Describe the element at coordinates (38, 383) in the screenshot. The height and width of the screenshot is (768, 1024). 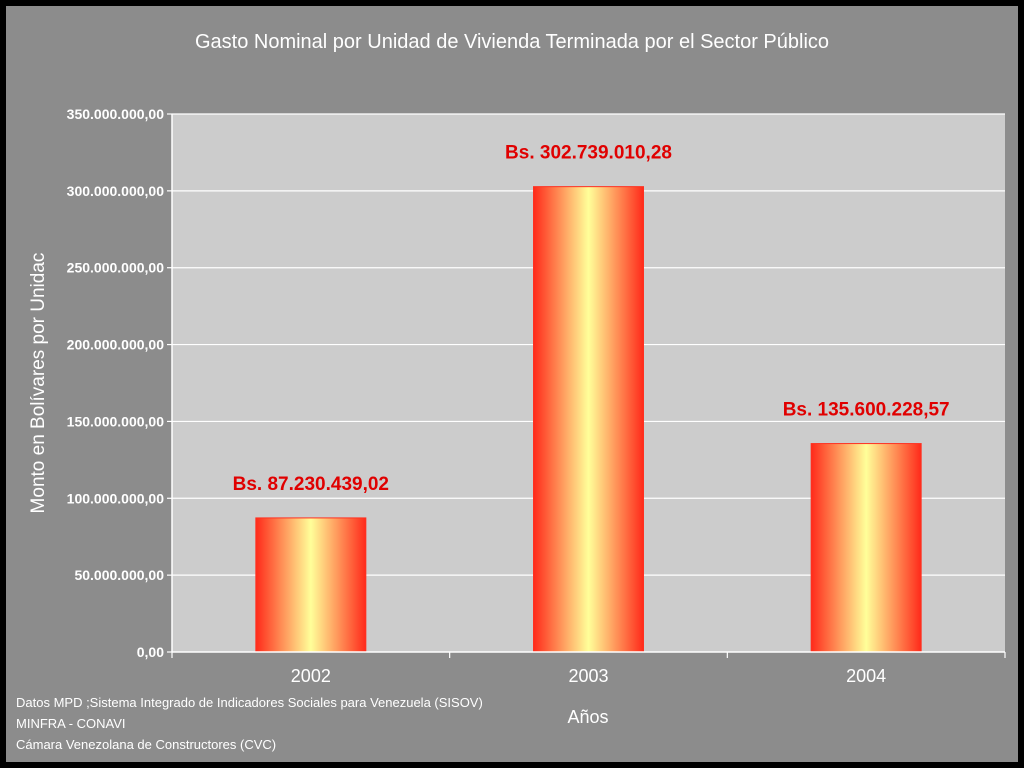
I see `y-axis-label: Monto en Bolívares por Unidac` at that location.